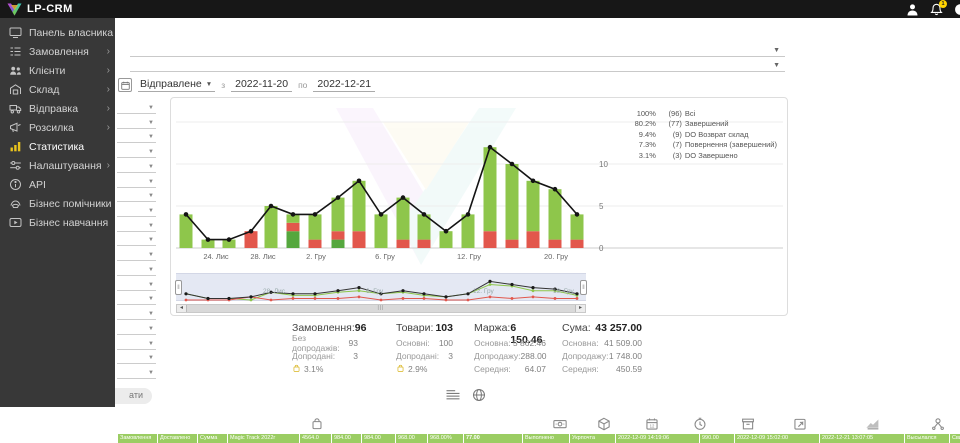 This screenshot has height=443, width=960. What do you see at coordinates (136, 284) in the screenshot?
I see `side-filter-select-13: ▼` at bounding box center [136, 284].